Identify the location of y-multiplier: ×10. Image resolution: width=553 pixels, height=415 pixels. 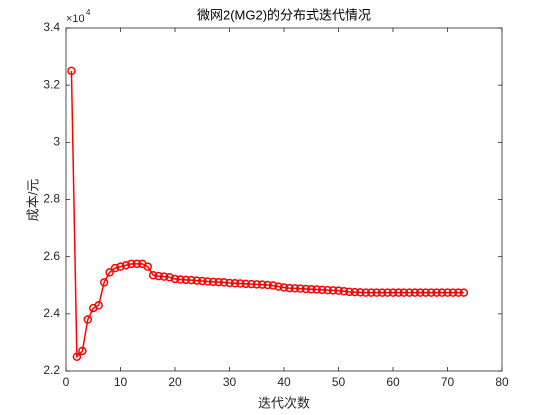
(75, 19).